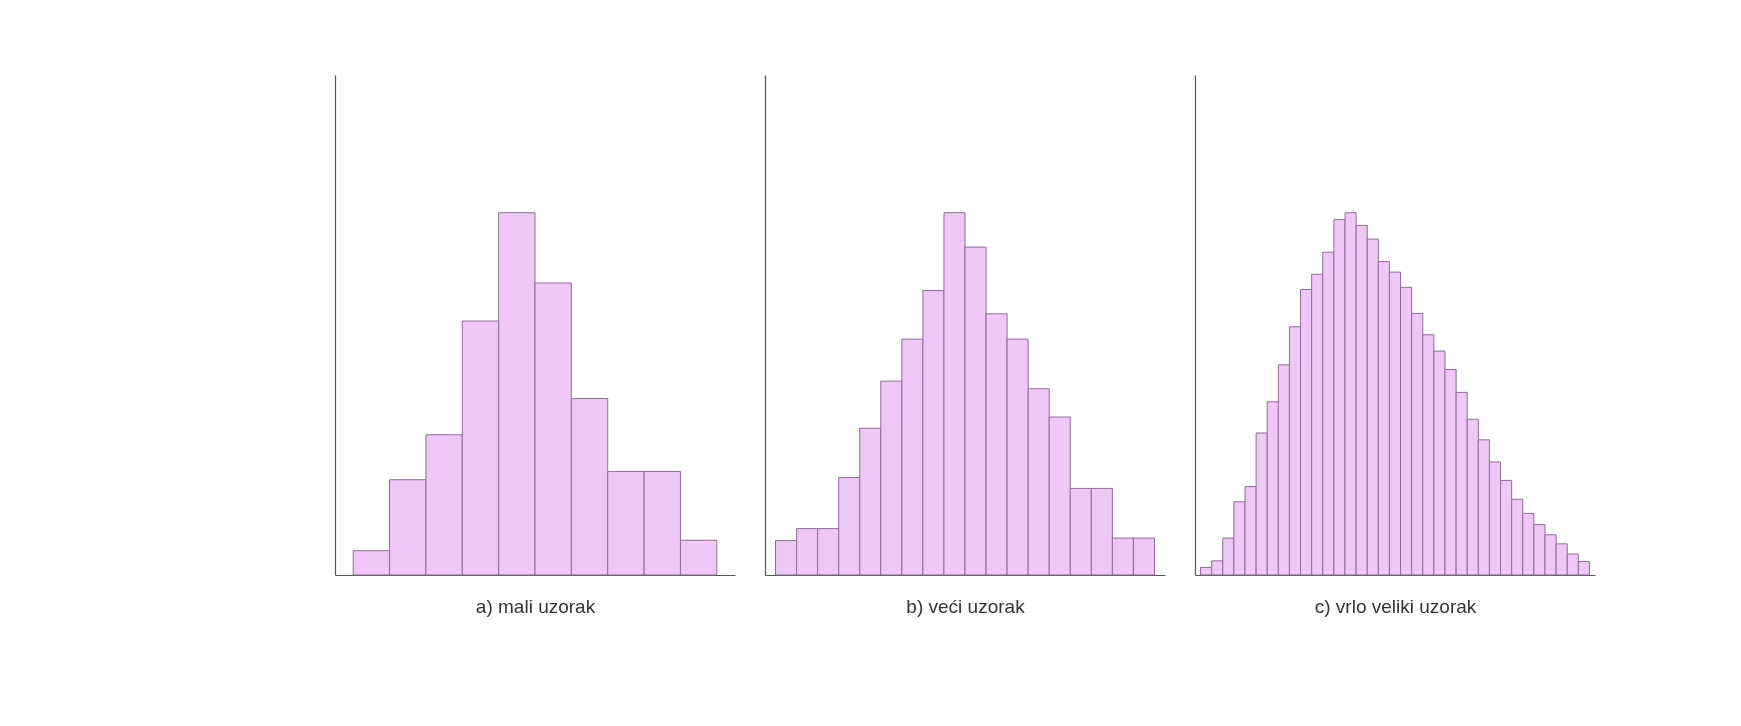 Image resolution: width=1741 pixels, height=726 pixels. Describe the element at coordinates (1395, 606) in the screenshot. I see `x-axis-title: c) vrlo veliki uzorak` at that location.